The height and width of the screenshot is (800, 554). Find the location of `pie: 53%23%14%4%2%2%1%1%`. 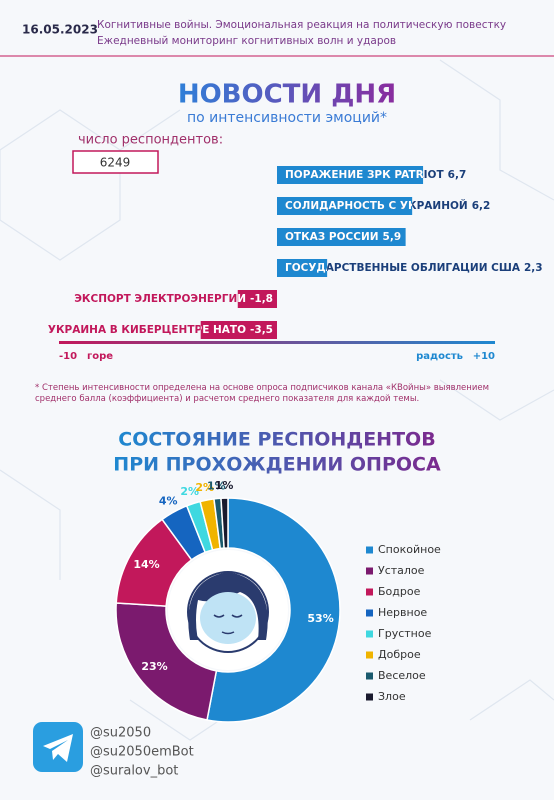

pie: 53%23%14%4%2%2%1%1% is located at coordinates (228, 601).